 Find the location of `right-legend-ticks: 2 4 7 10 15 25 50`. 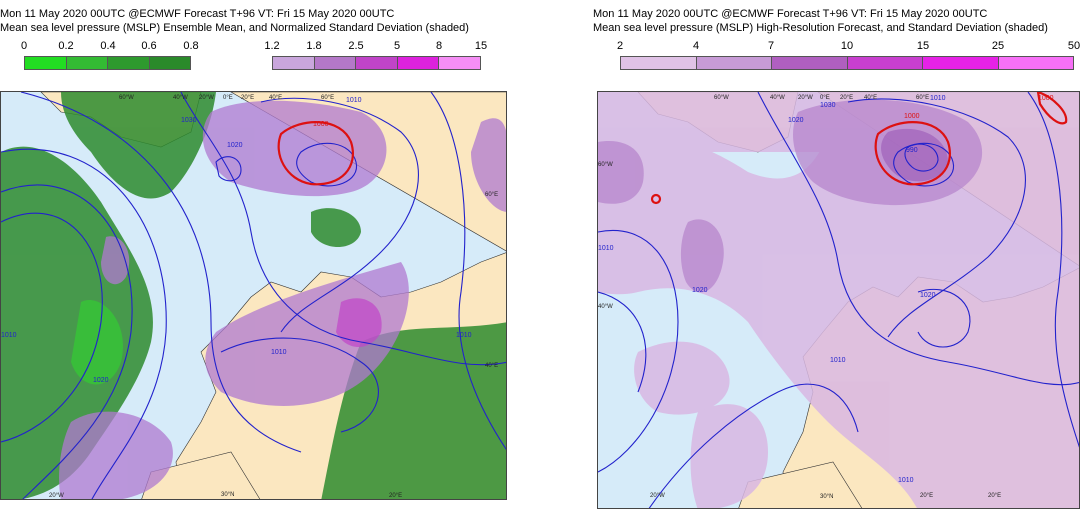

right-legend-ticks: 2 4 7 10 15 25 50 is located at coordinates (848, 47).